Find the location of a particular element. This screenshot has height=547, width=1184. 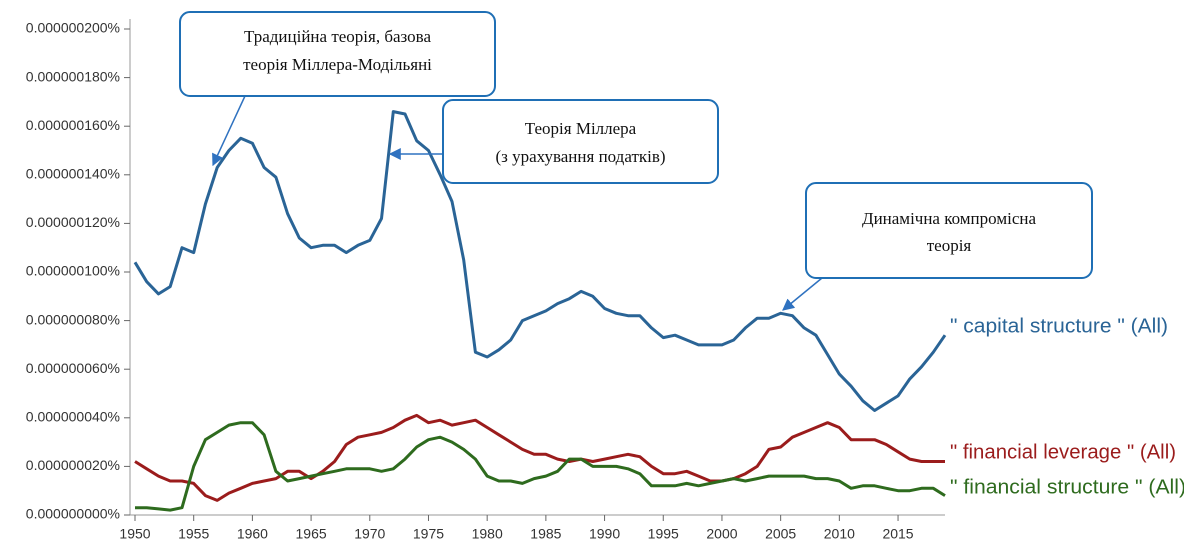

x-tick-label: 1970 is located at coordinates (369, 534).